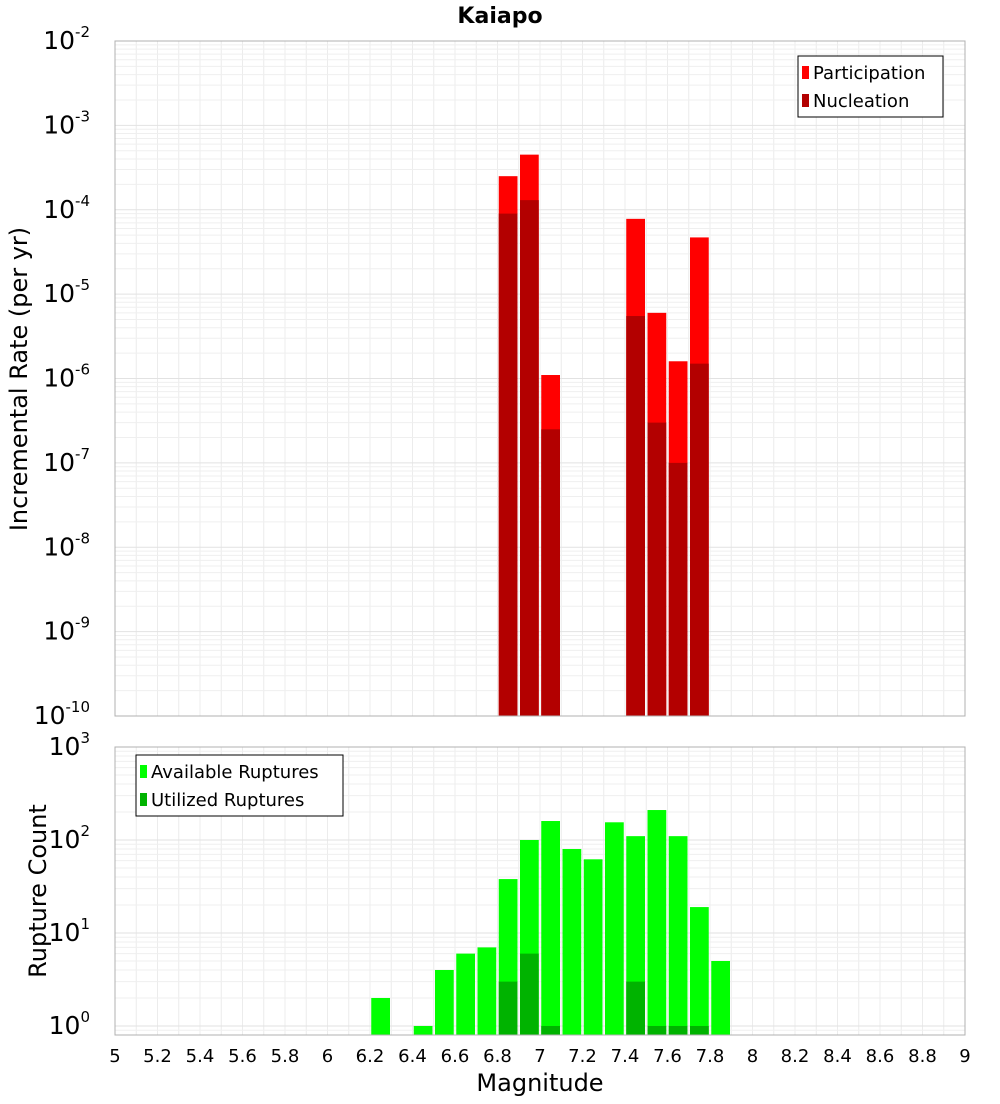 Image resolution: width=1000 pixels, height=1104 pixels. What do you see at coordinates (795, 1056) in the screenshot?
I see `x-tick-label: 8.2` at bounding box center [795, 1056].